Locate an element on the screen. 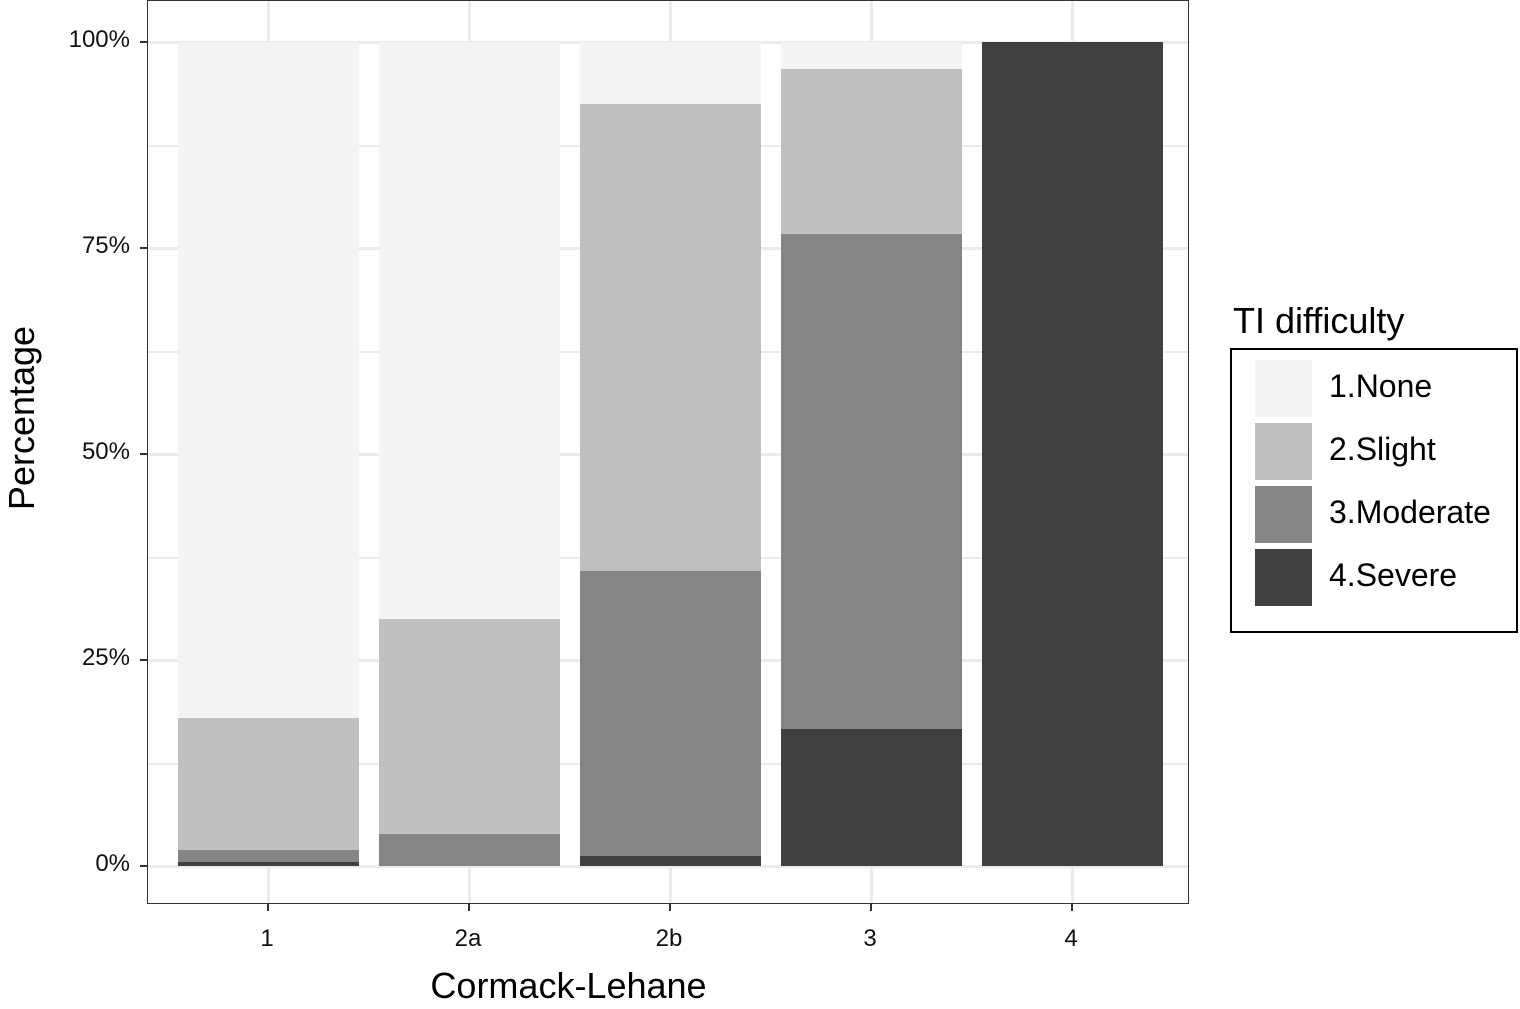  grid-major-y is located at coordinates (668, 866).